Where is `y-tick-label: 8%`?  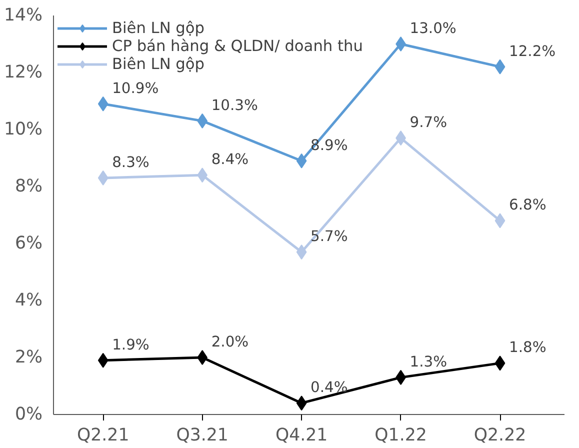 y-tick-label: 8% is located at coordinates (29, 186).